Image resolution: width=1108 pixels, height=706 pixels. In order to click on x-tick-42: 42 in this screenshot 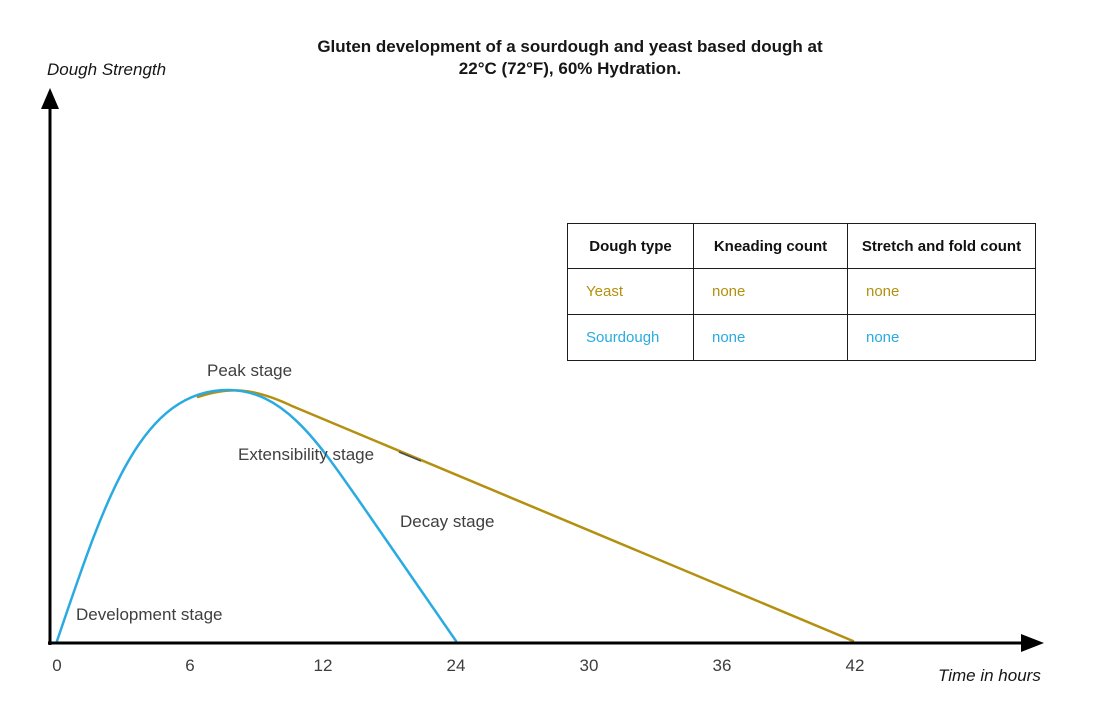, I will do `click(855, 665)`.